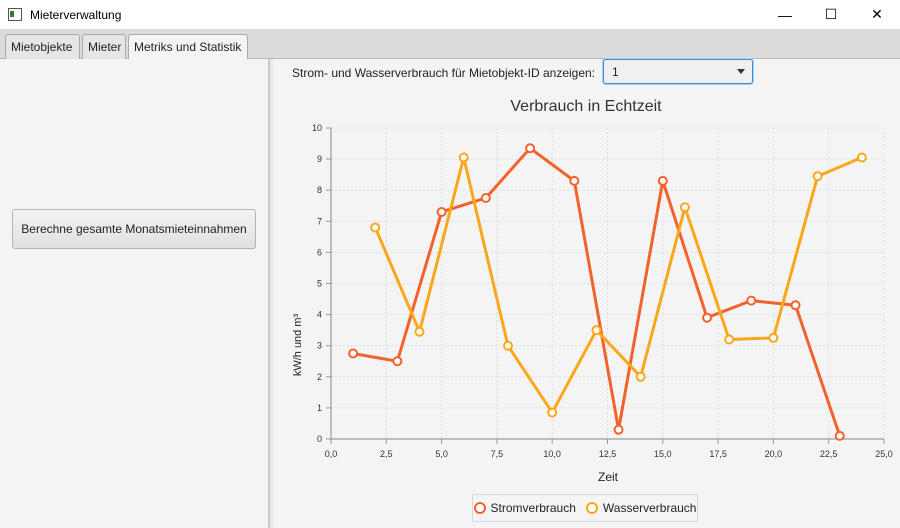  Describe the element at coordinates (877, 14) in the screenshot. I see `close-button: ✕` at that location.